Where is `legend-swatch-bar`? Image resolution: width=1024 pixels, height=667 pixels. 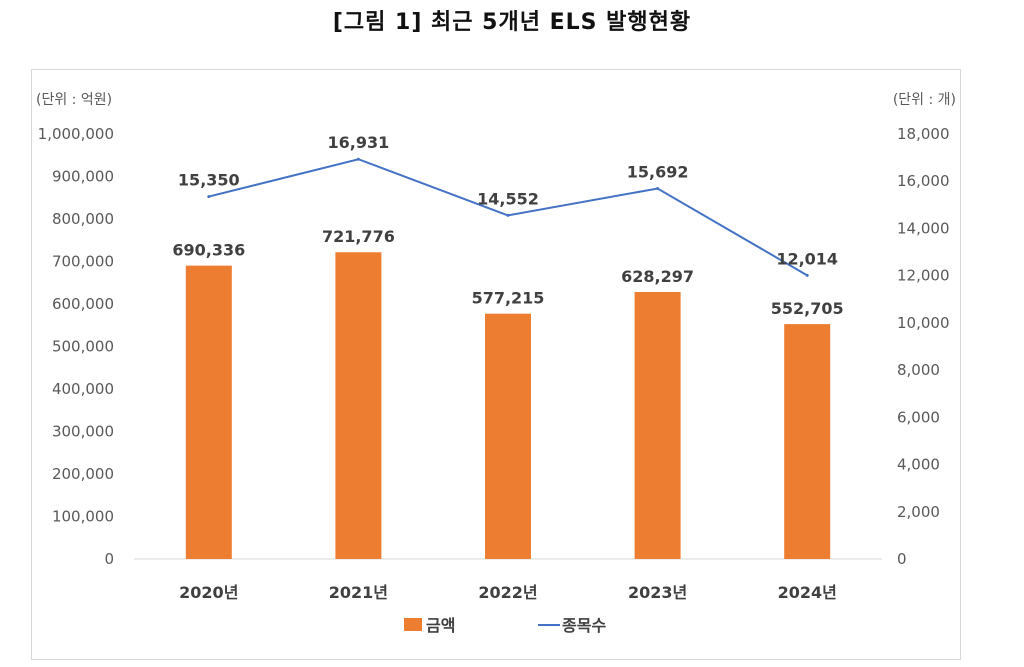 legend-swatch-bar is located at coordinates (413, 624).